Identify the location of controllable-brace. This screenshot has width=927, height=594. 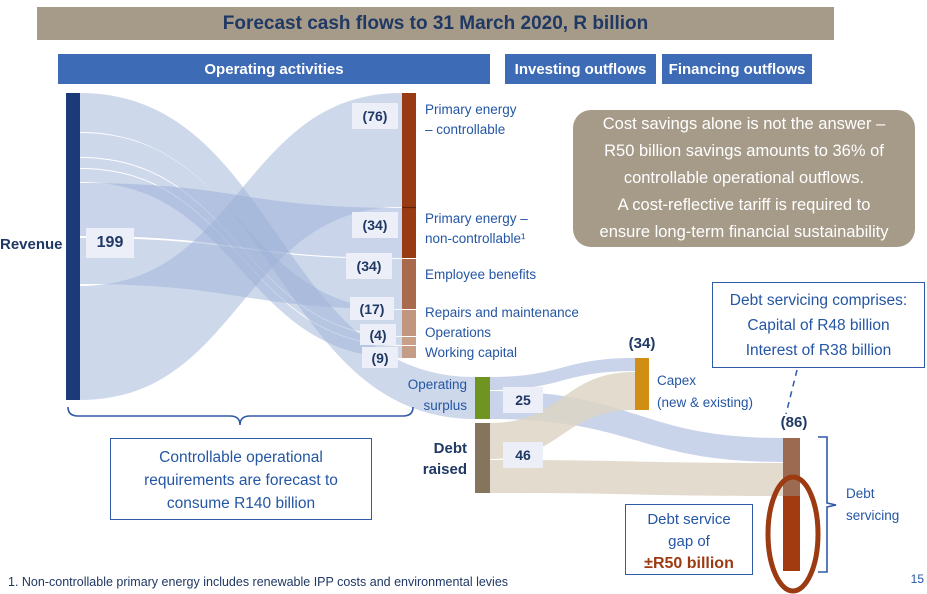
(240, 416).